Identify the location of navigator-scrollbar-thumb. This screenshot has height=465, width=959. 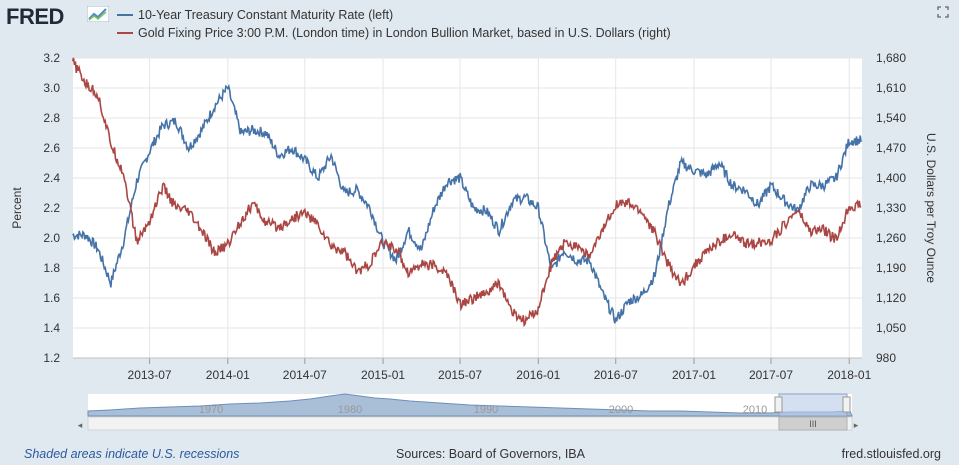
(813, 423).